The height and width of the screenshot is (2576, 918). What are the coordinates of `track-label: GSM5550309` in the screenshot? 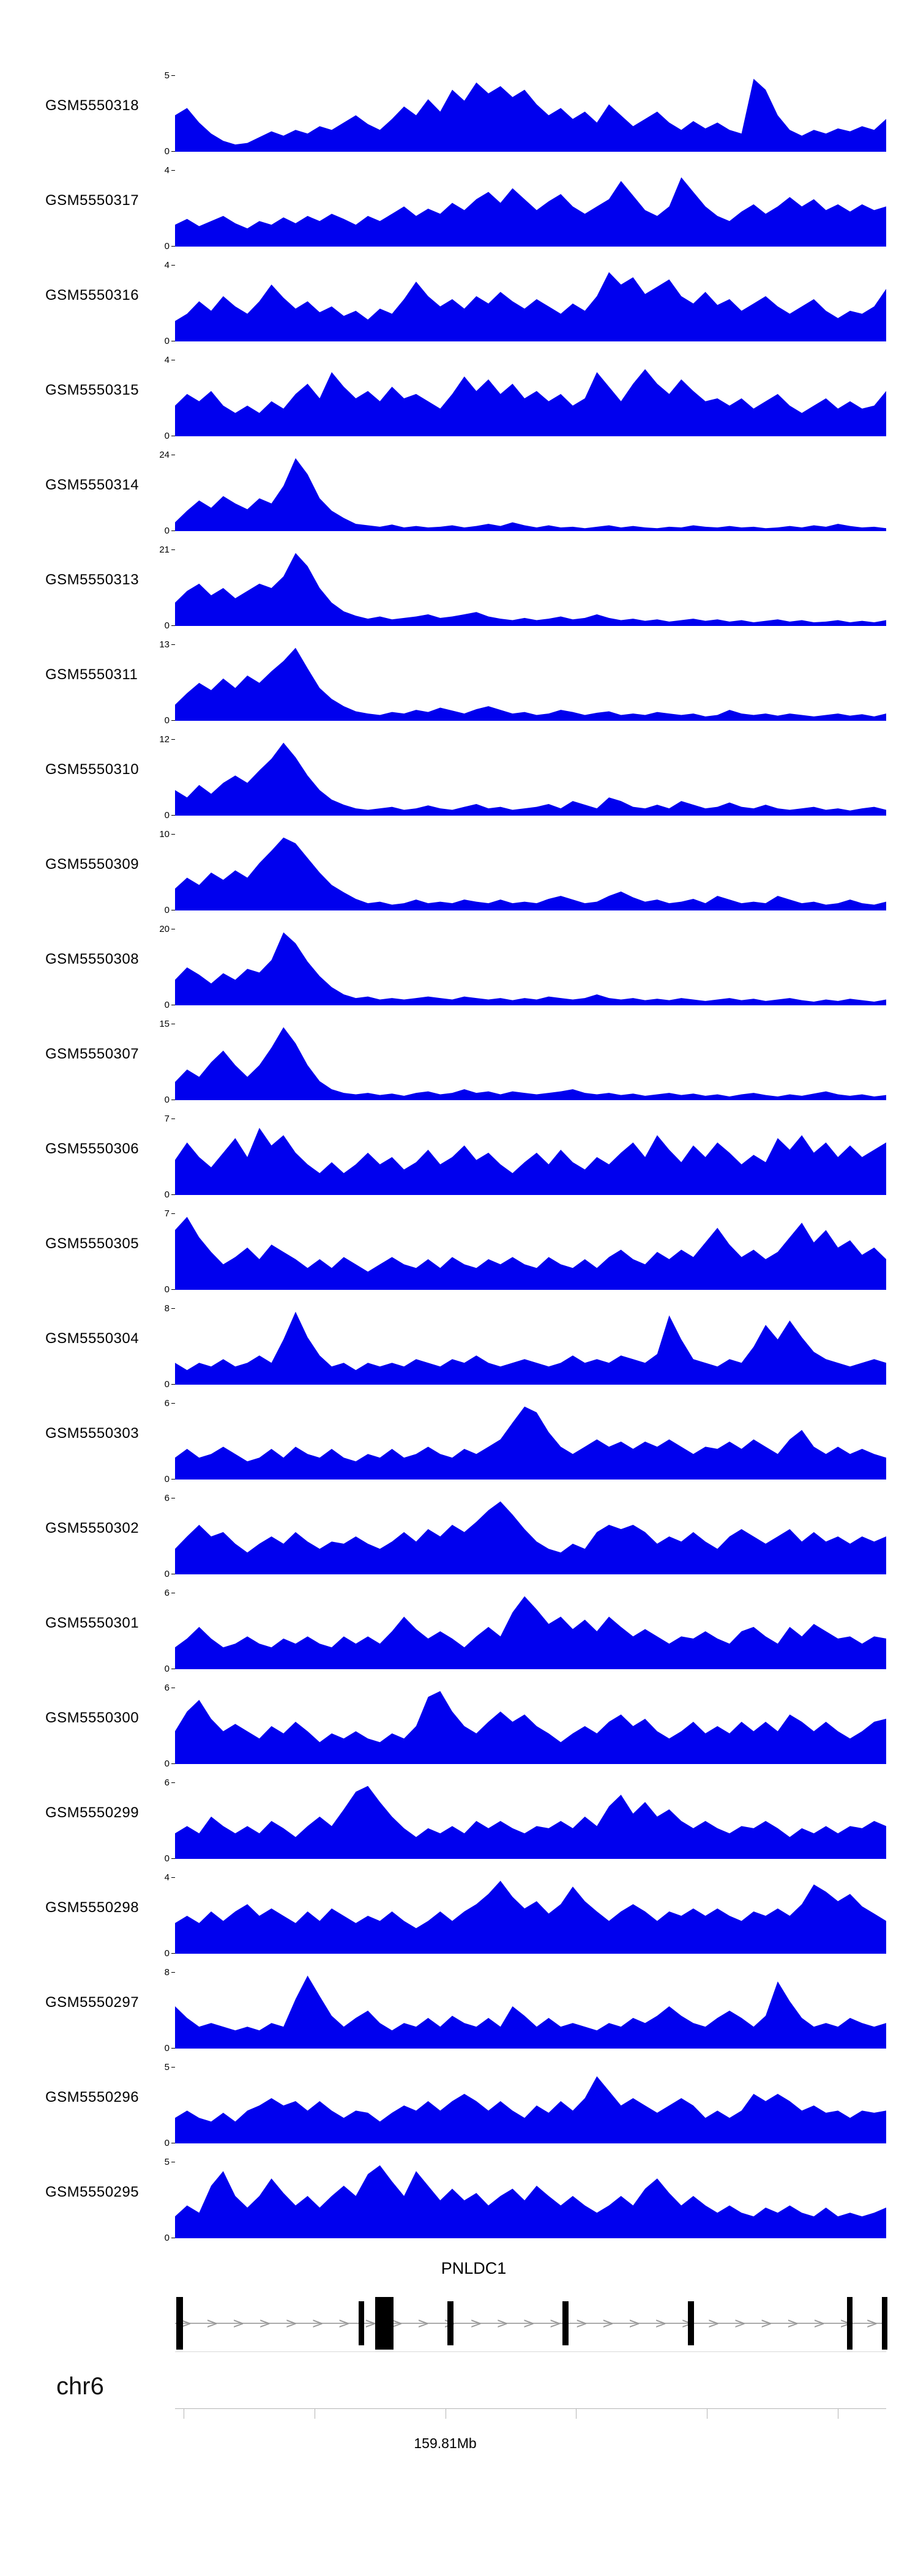 It's located at (92, 864).